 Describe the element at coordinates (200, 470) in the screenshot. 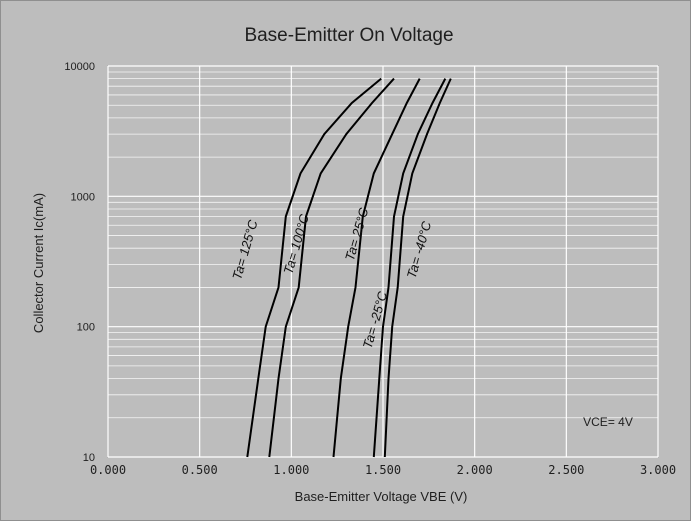

I see `x-tick-label: 0.500` at that location.